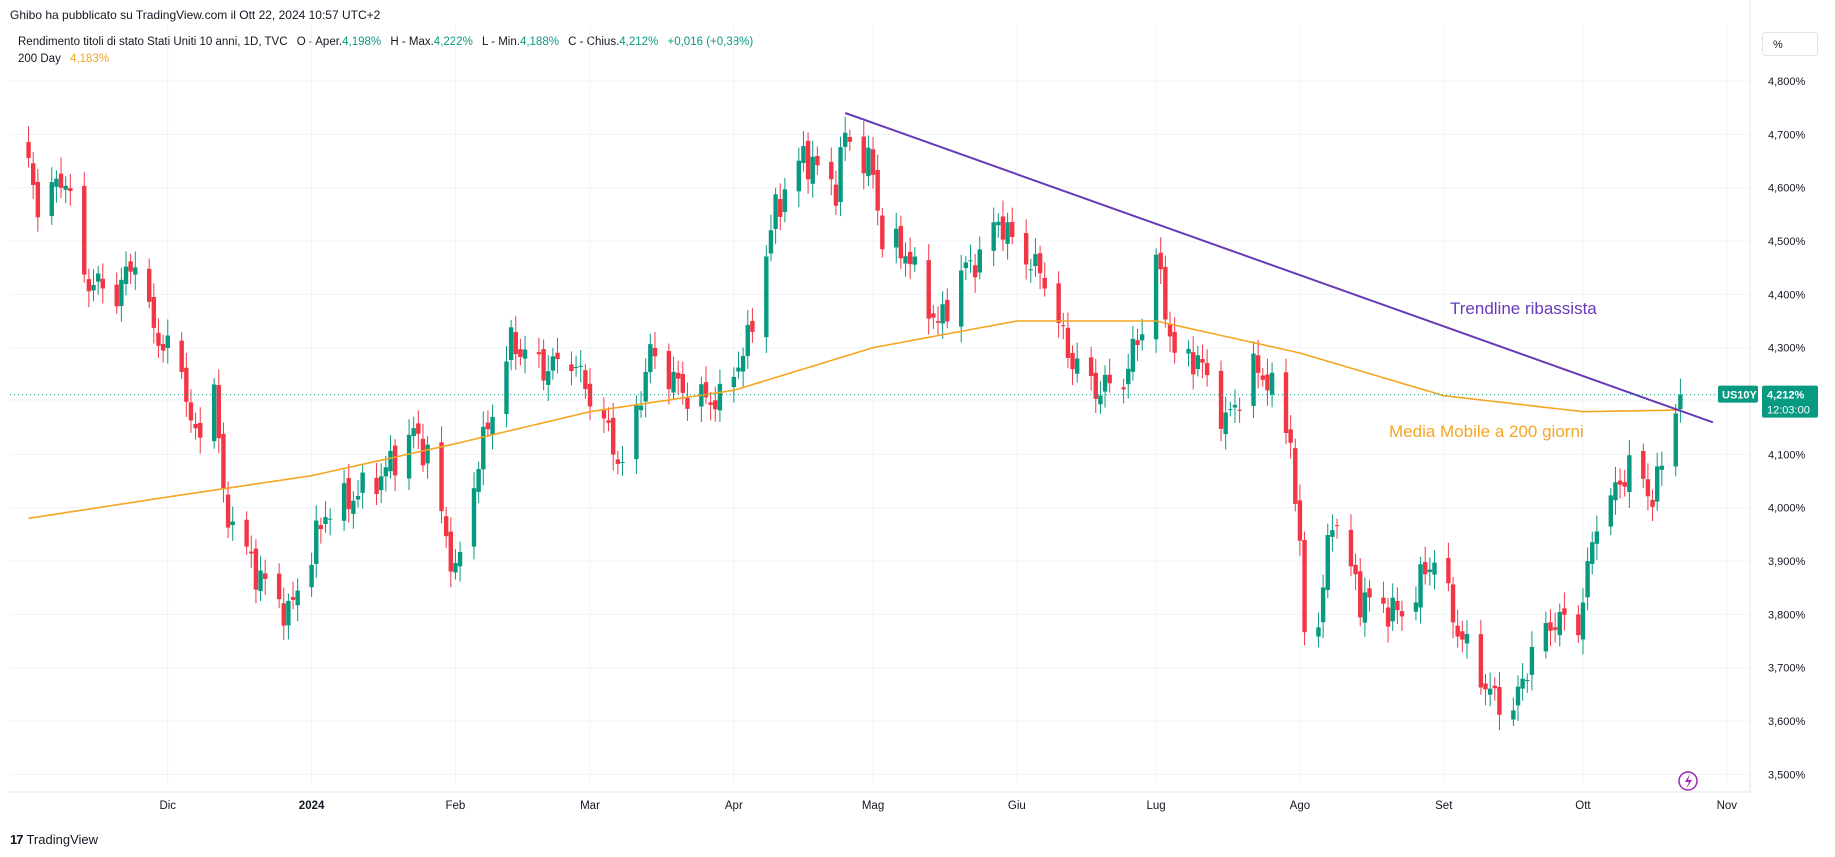  What do you see at coordinates (1688, 781) in the screenshot?
I see `lightning-icon` at bounding box center [1688, 781].